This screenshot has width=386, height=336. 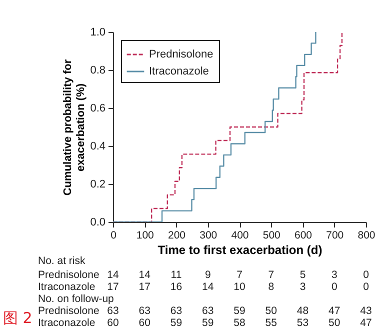 I want to click on text: Prednisolone 63 63 63 63 59 50 48 47 43, so click(x=205, y=311).